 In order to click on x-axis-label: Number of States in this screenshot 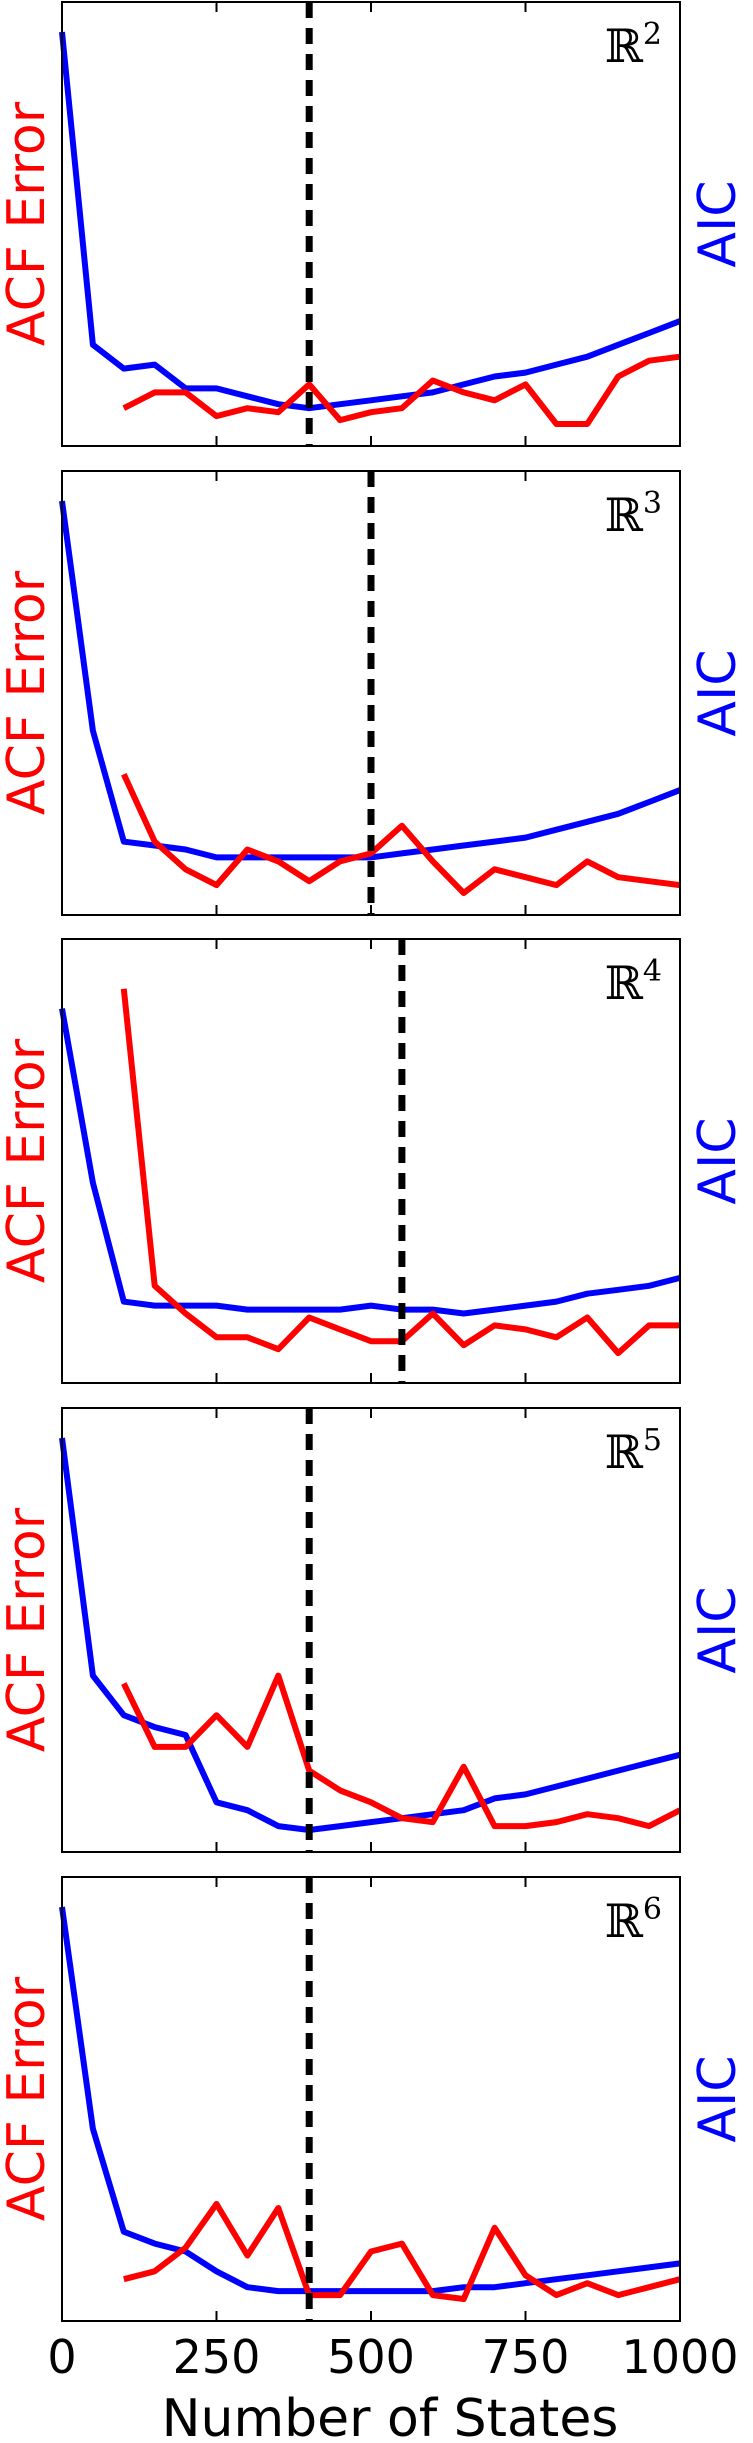, I will do `click(390, 2416)`.